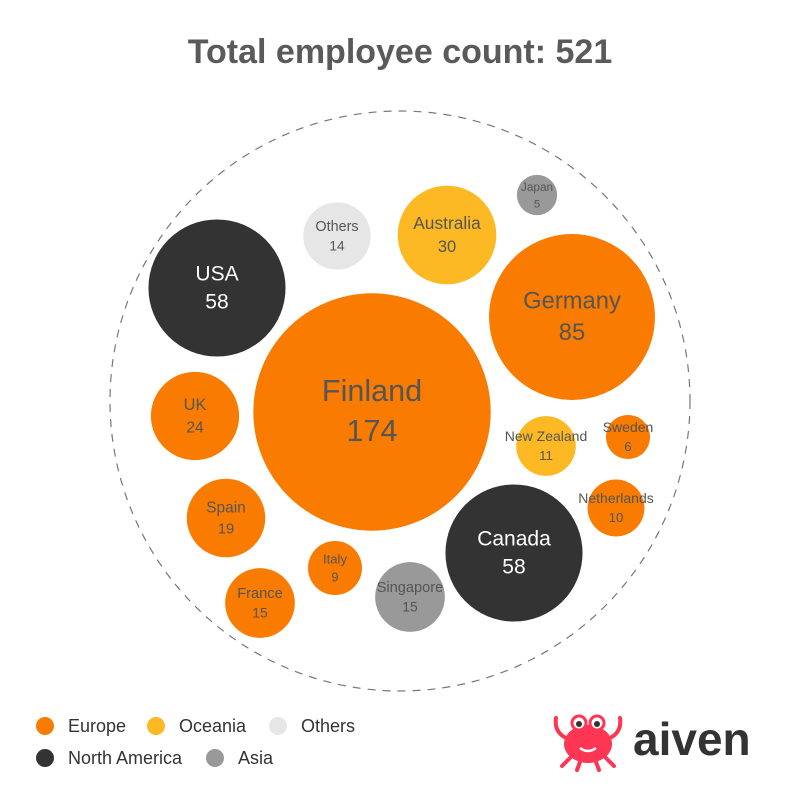 The height and width of the screenshot is (800, 800). What do you see at coordinates (628, 427) in the screenshot?
I see `bubble-label: Sweden` at bounding box center [628, 427].